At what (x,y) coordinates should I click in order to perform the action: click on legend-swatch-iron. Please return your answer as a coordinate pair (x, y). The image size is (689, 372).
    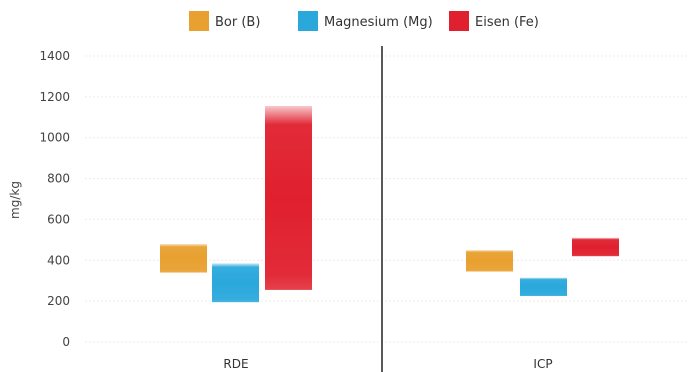
    Looking at the image, I should click on (459, 21).